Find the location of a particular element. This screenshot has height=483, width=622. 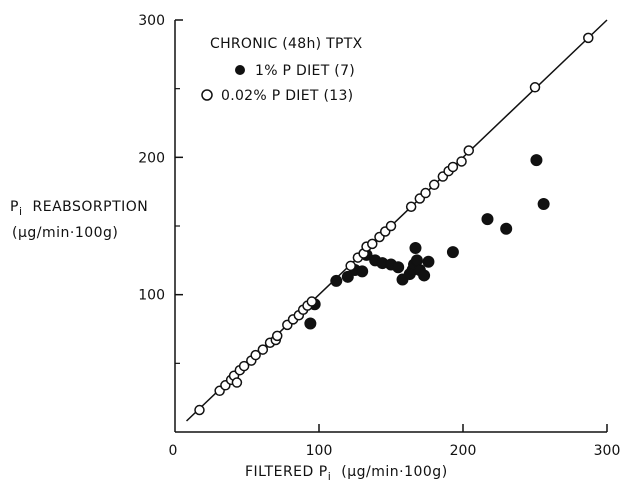

x-tick-label: 200 is located at coordinates (463, 451).